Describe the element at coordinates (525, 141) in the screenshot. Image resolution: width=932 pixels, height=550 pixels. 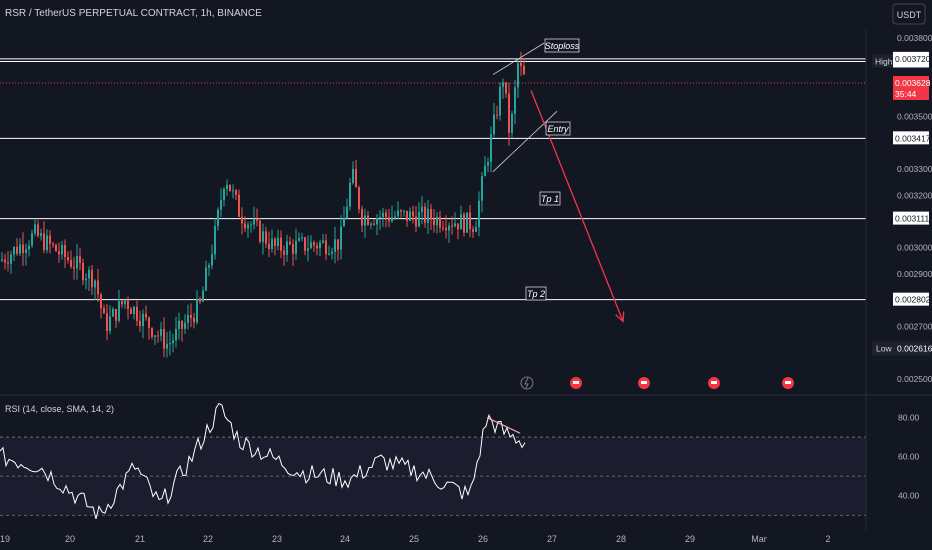
I see `channel-lower` at that location.